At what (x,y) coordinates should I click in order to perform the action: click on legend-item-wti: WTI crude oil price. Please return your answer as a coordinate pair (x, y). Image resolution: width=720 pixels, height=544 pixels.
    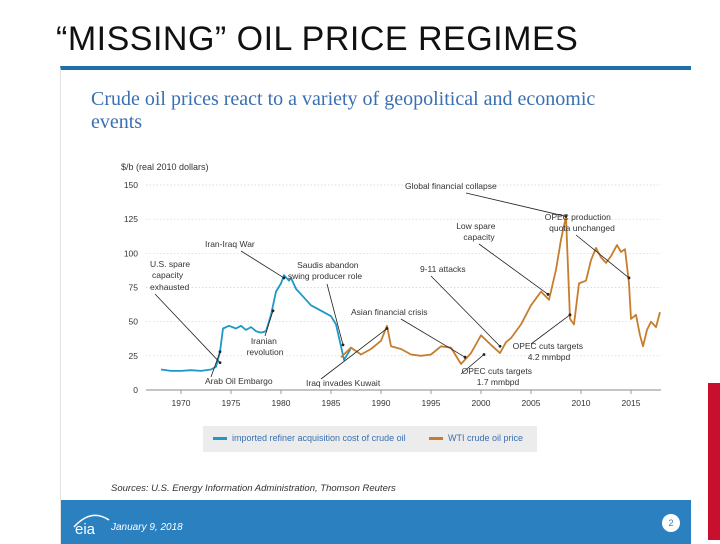
    Looking at the image, I should click on (476, 438).